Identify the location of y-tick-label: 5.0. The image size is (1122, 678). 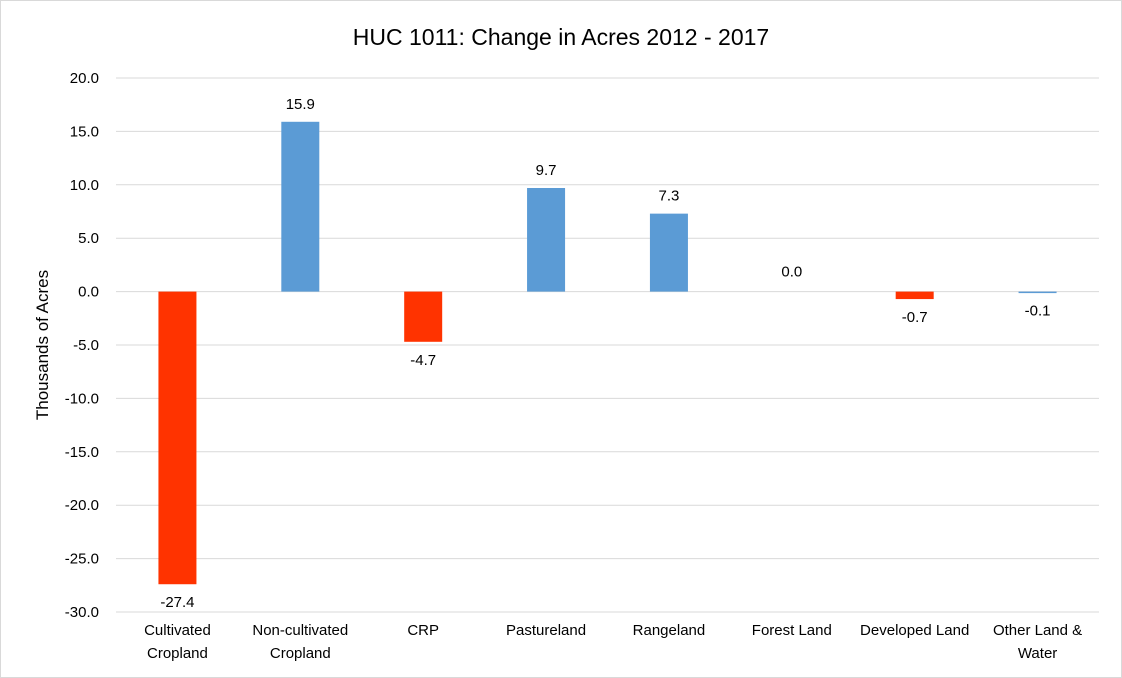
(88, 238).